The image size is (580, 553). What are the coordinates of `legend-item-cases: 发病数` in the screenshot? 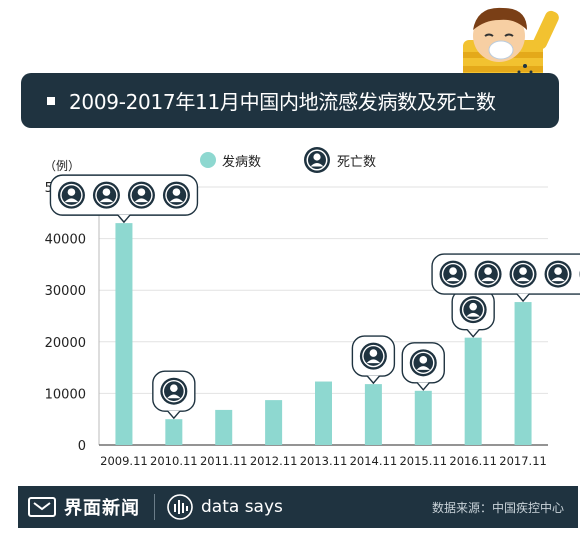 It's located at (230, 160).